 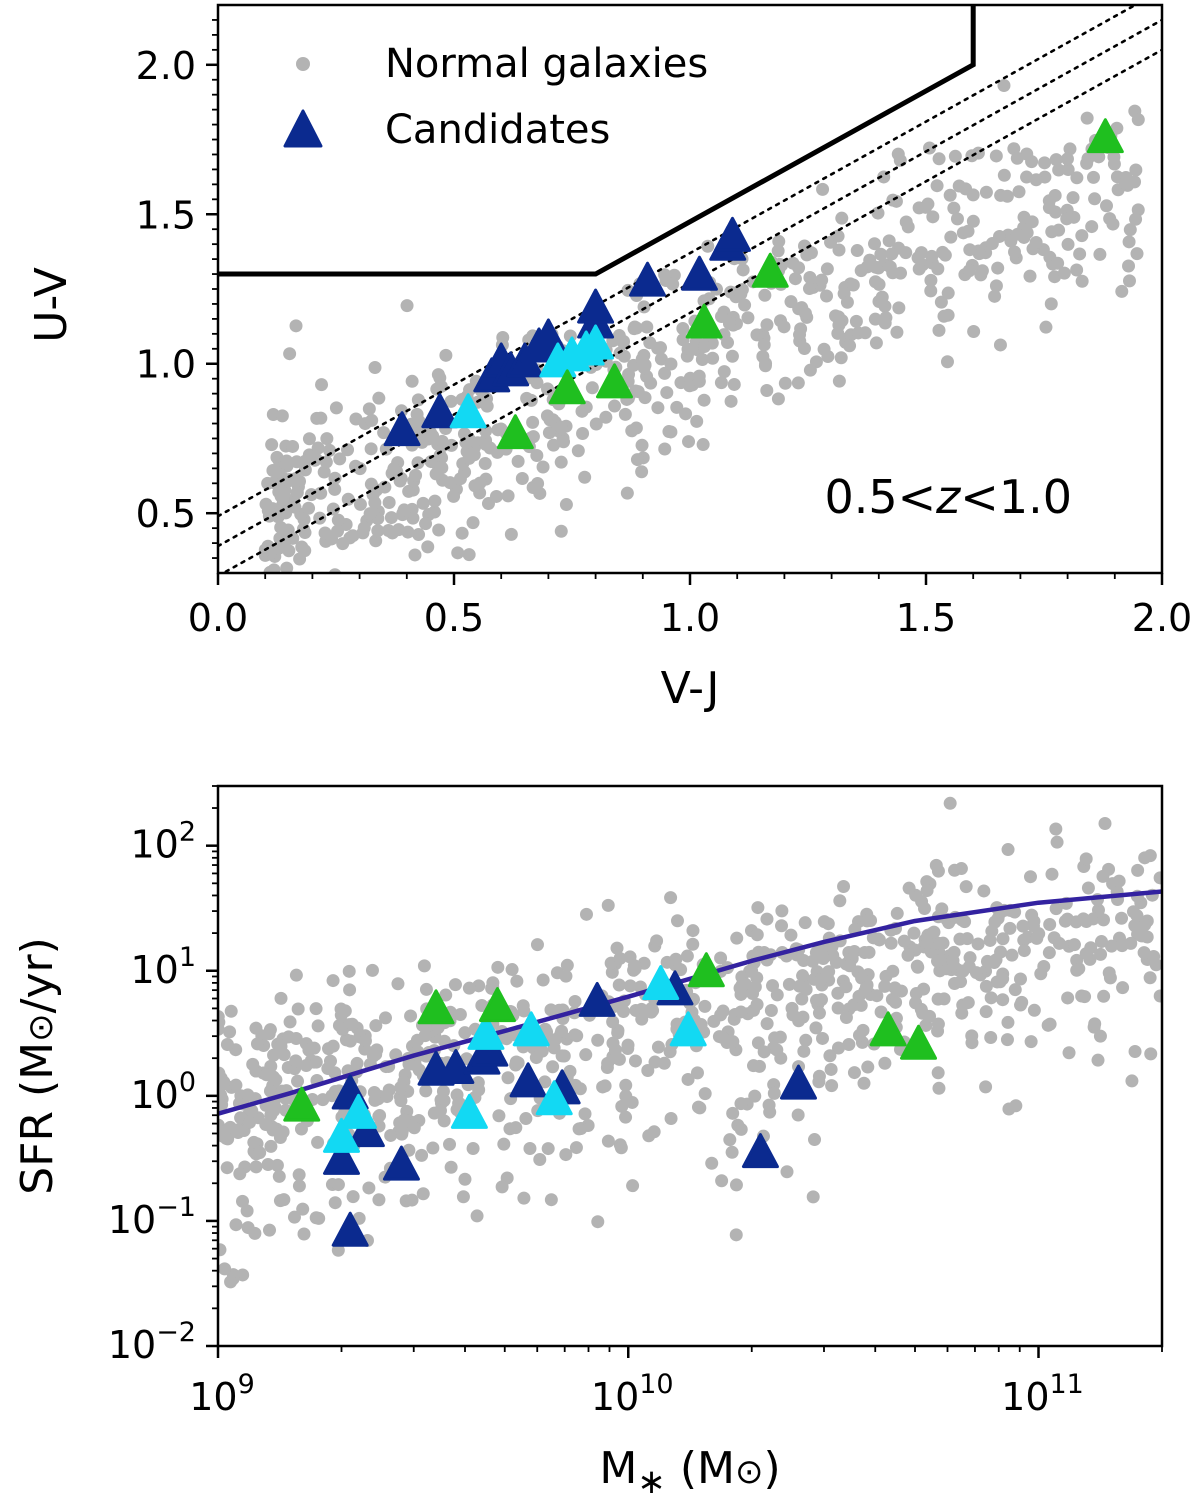 What do you see at coordinates (152, 1217) in the screenshot?
I see `y-tick-label: 10−1` at bounding box center [152, 1217].